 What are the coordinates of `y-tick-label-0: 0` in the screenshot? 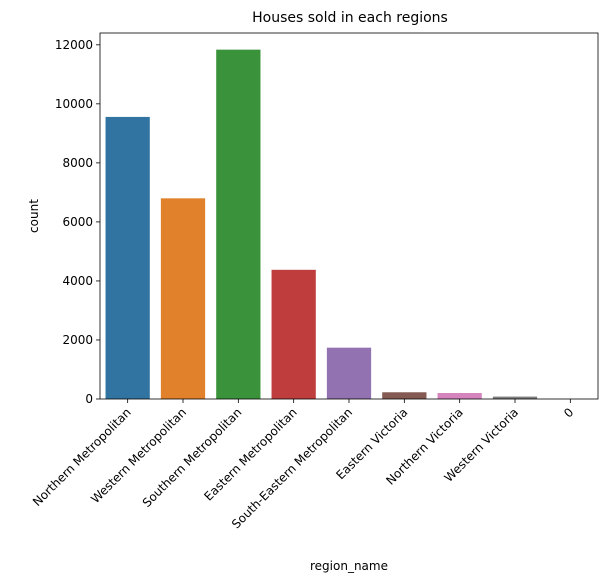 It's located at (89, 399).